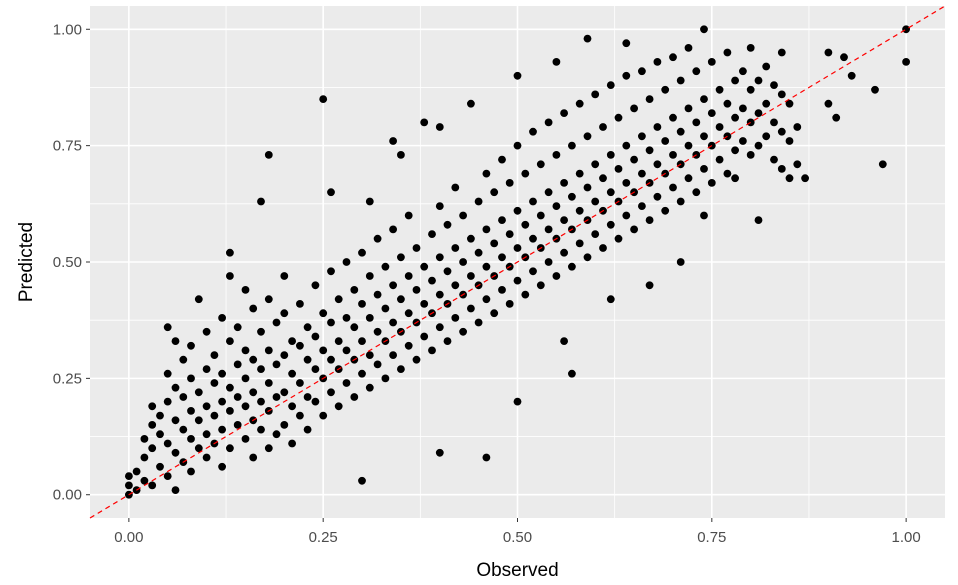 This screenshot has width=958, height=585. Describe the element at coordinates (906, 537) in the screenshot. I see `x-tick-label: 1.00` at that location.